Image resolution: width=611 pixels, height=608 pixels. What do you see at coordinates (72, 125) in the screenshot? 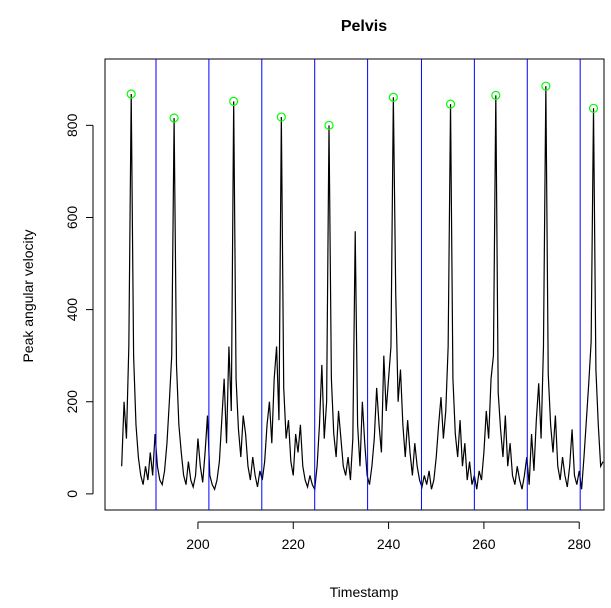
I see `y-tick-label: 800` at bounding box center [72, 125].